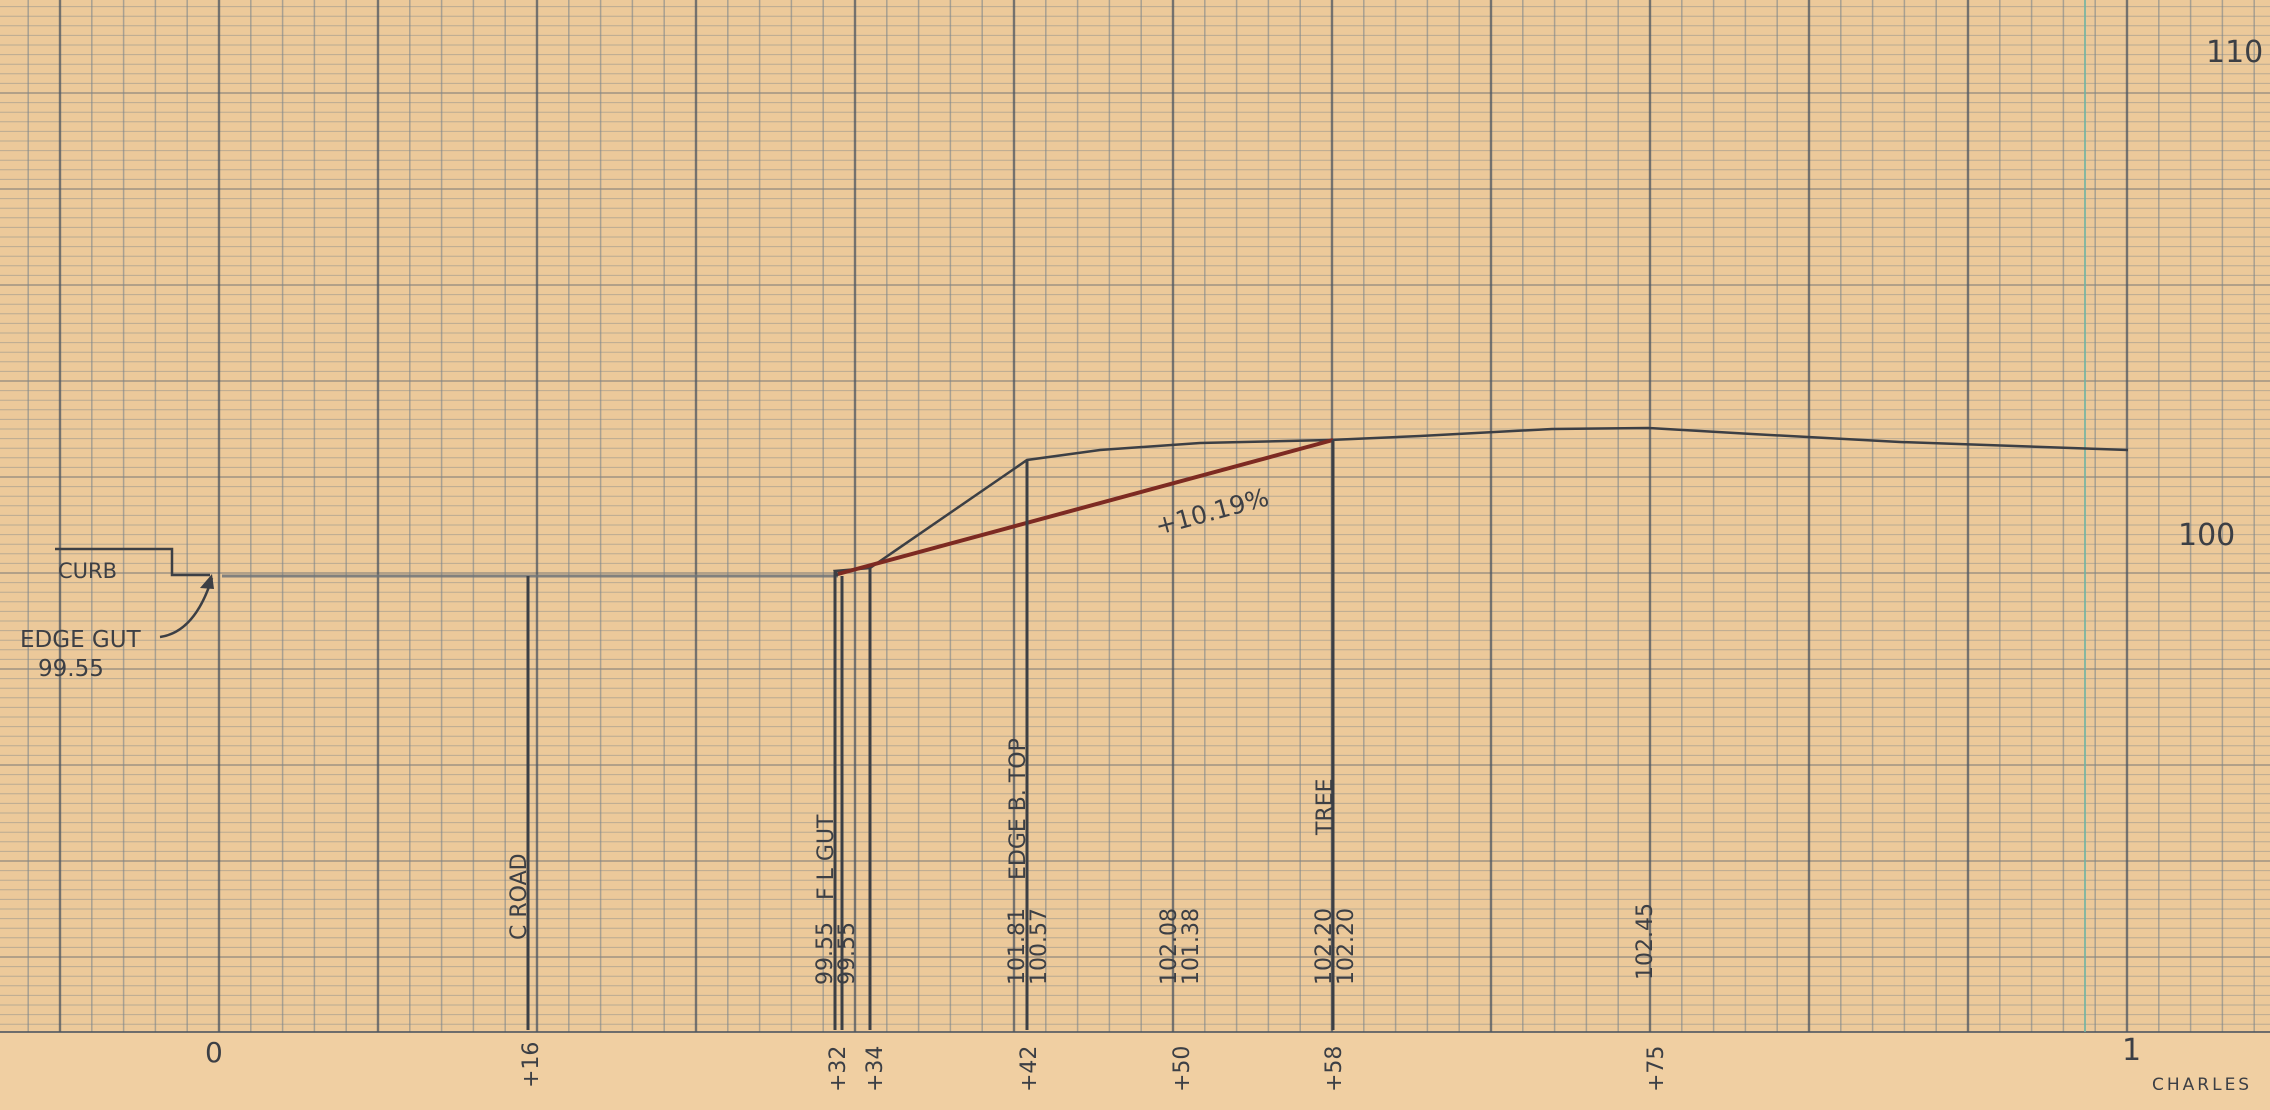 This screenshot has height=1110, width=2270. Describe the element at coordinates (1029, 1069) in the screenshot. I see `station-label-42: +42` at that location.